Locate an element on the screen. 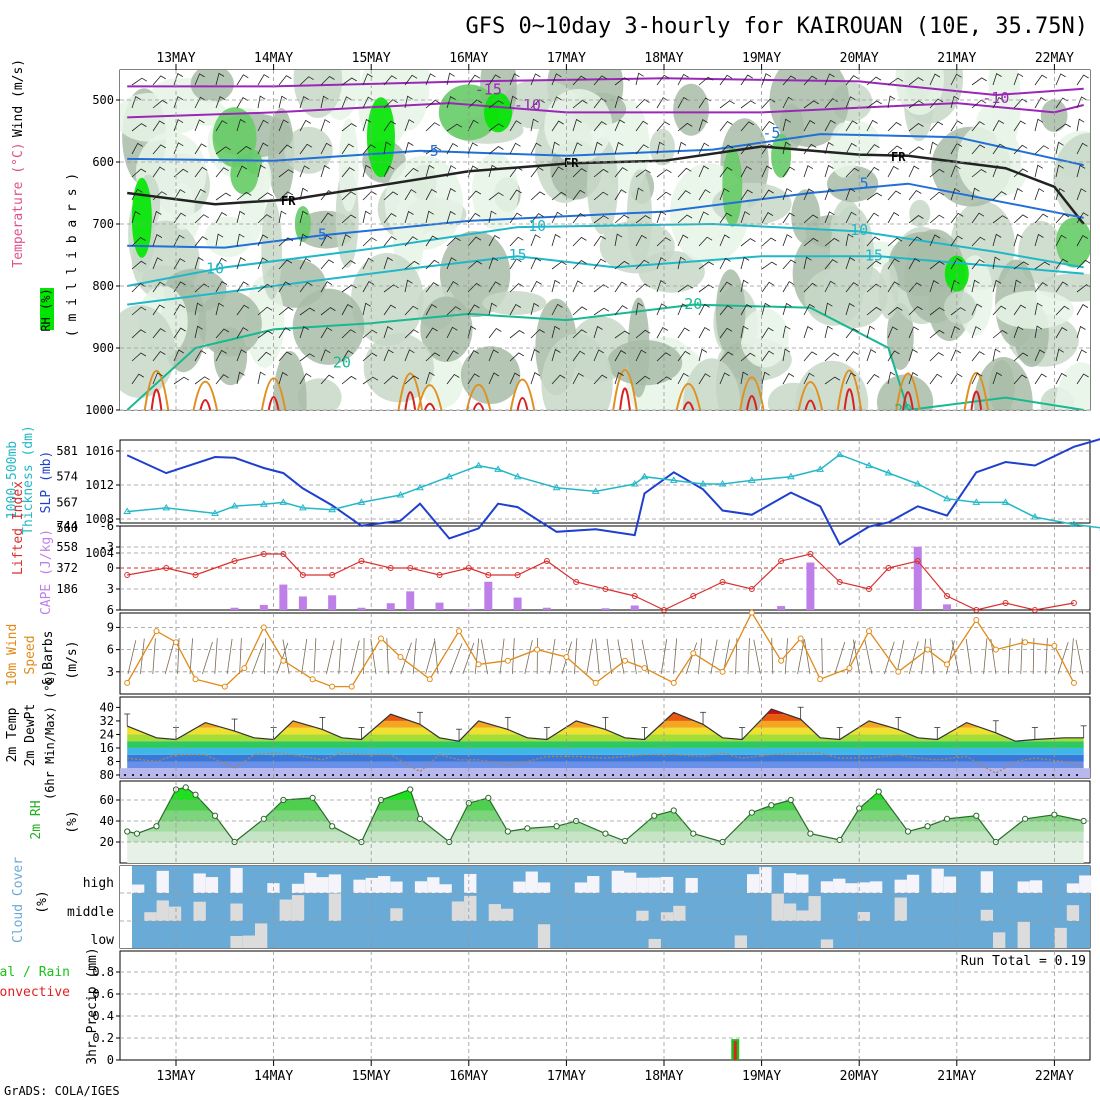 This screenshot has height=1100, width=1100. y-tick-label: 0 is located at coordinates (110, 1060).